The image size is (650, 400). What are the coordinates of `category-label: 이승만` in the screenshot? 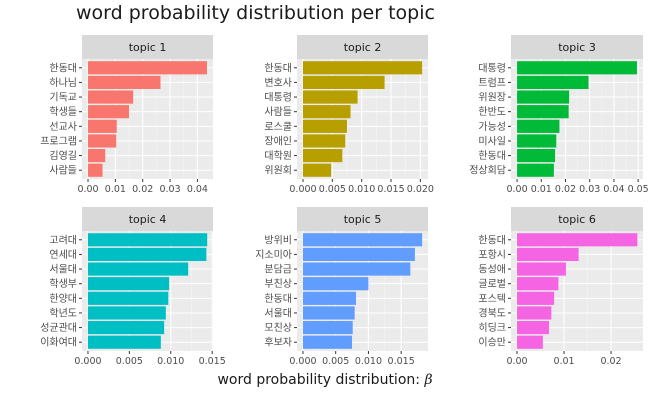 It's located at (492, 343).